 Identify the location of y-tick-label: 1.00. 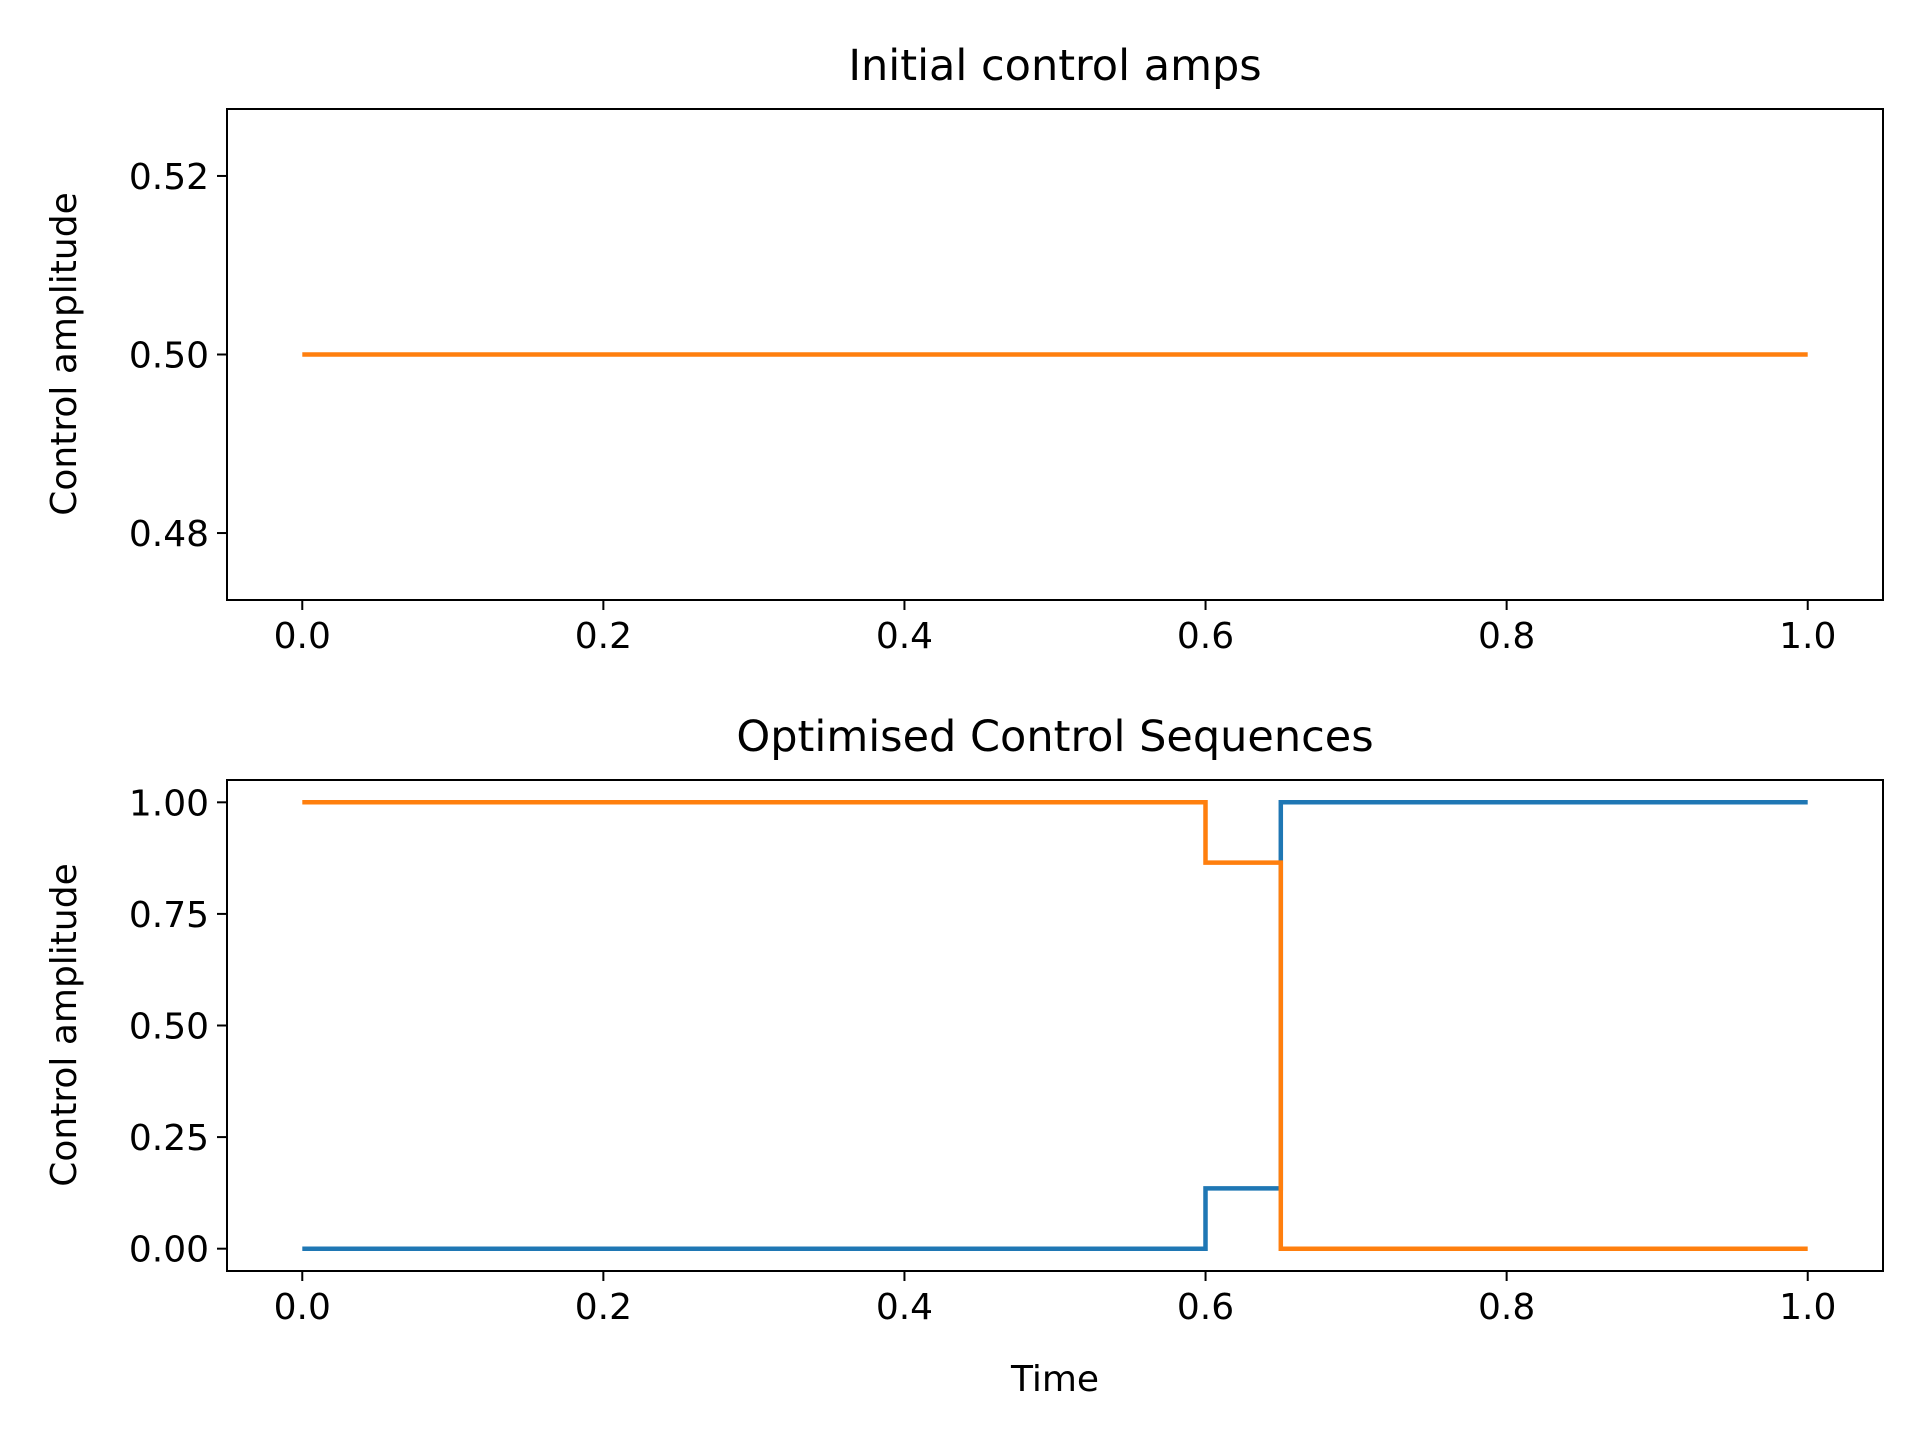
(169, 803).